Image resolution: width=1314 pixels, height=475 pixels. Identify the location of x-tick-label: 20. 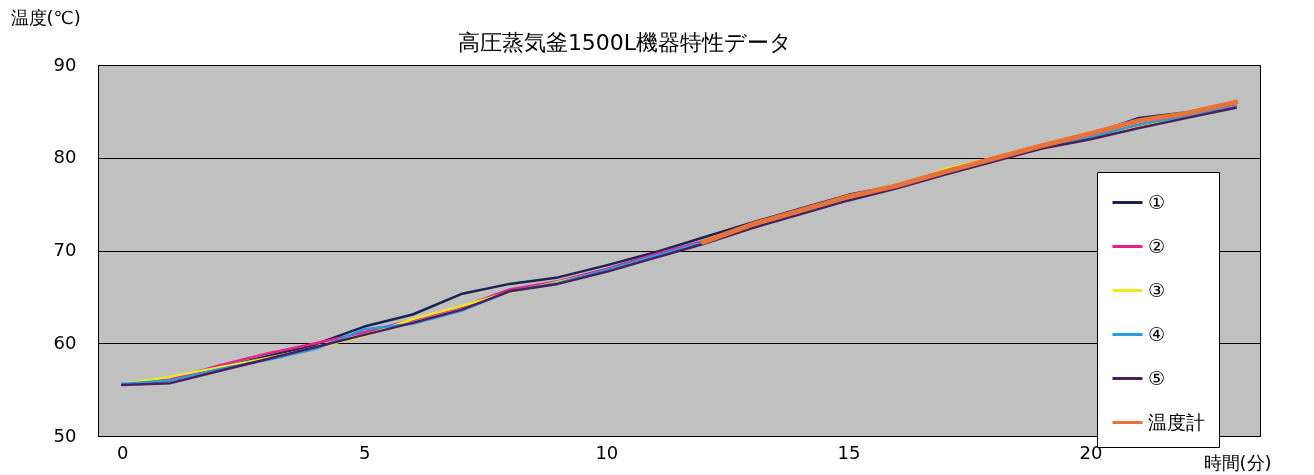
(1091, 452).